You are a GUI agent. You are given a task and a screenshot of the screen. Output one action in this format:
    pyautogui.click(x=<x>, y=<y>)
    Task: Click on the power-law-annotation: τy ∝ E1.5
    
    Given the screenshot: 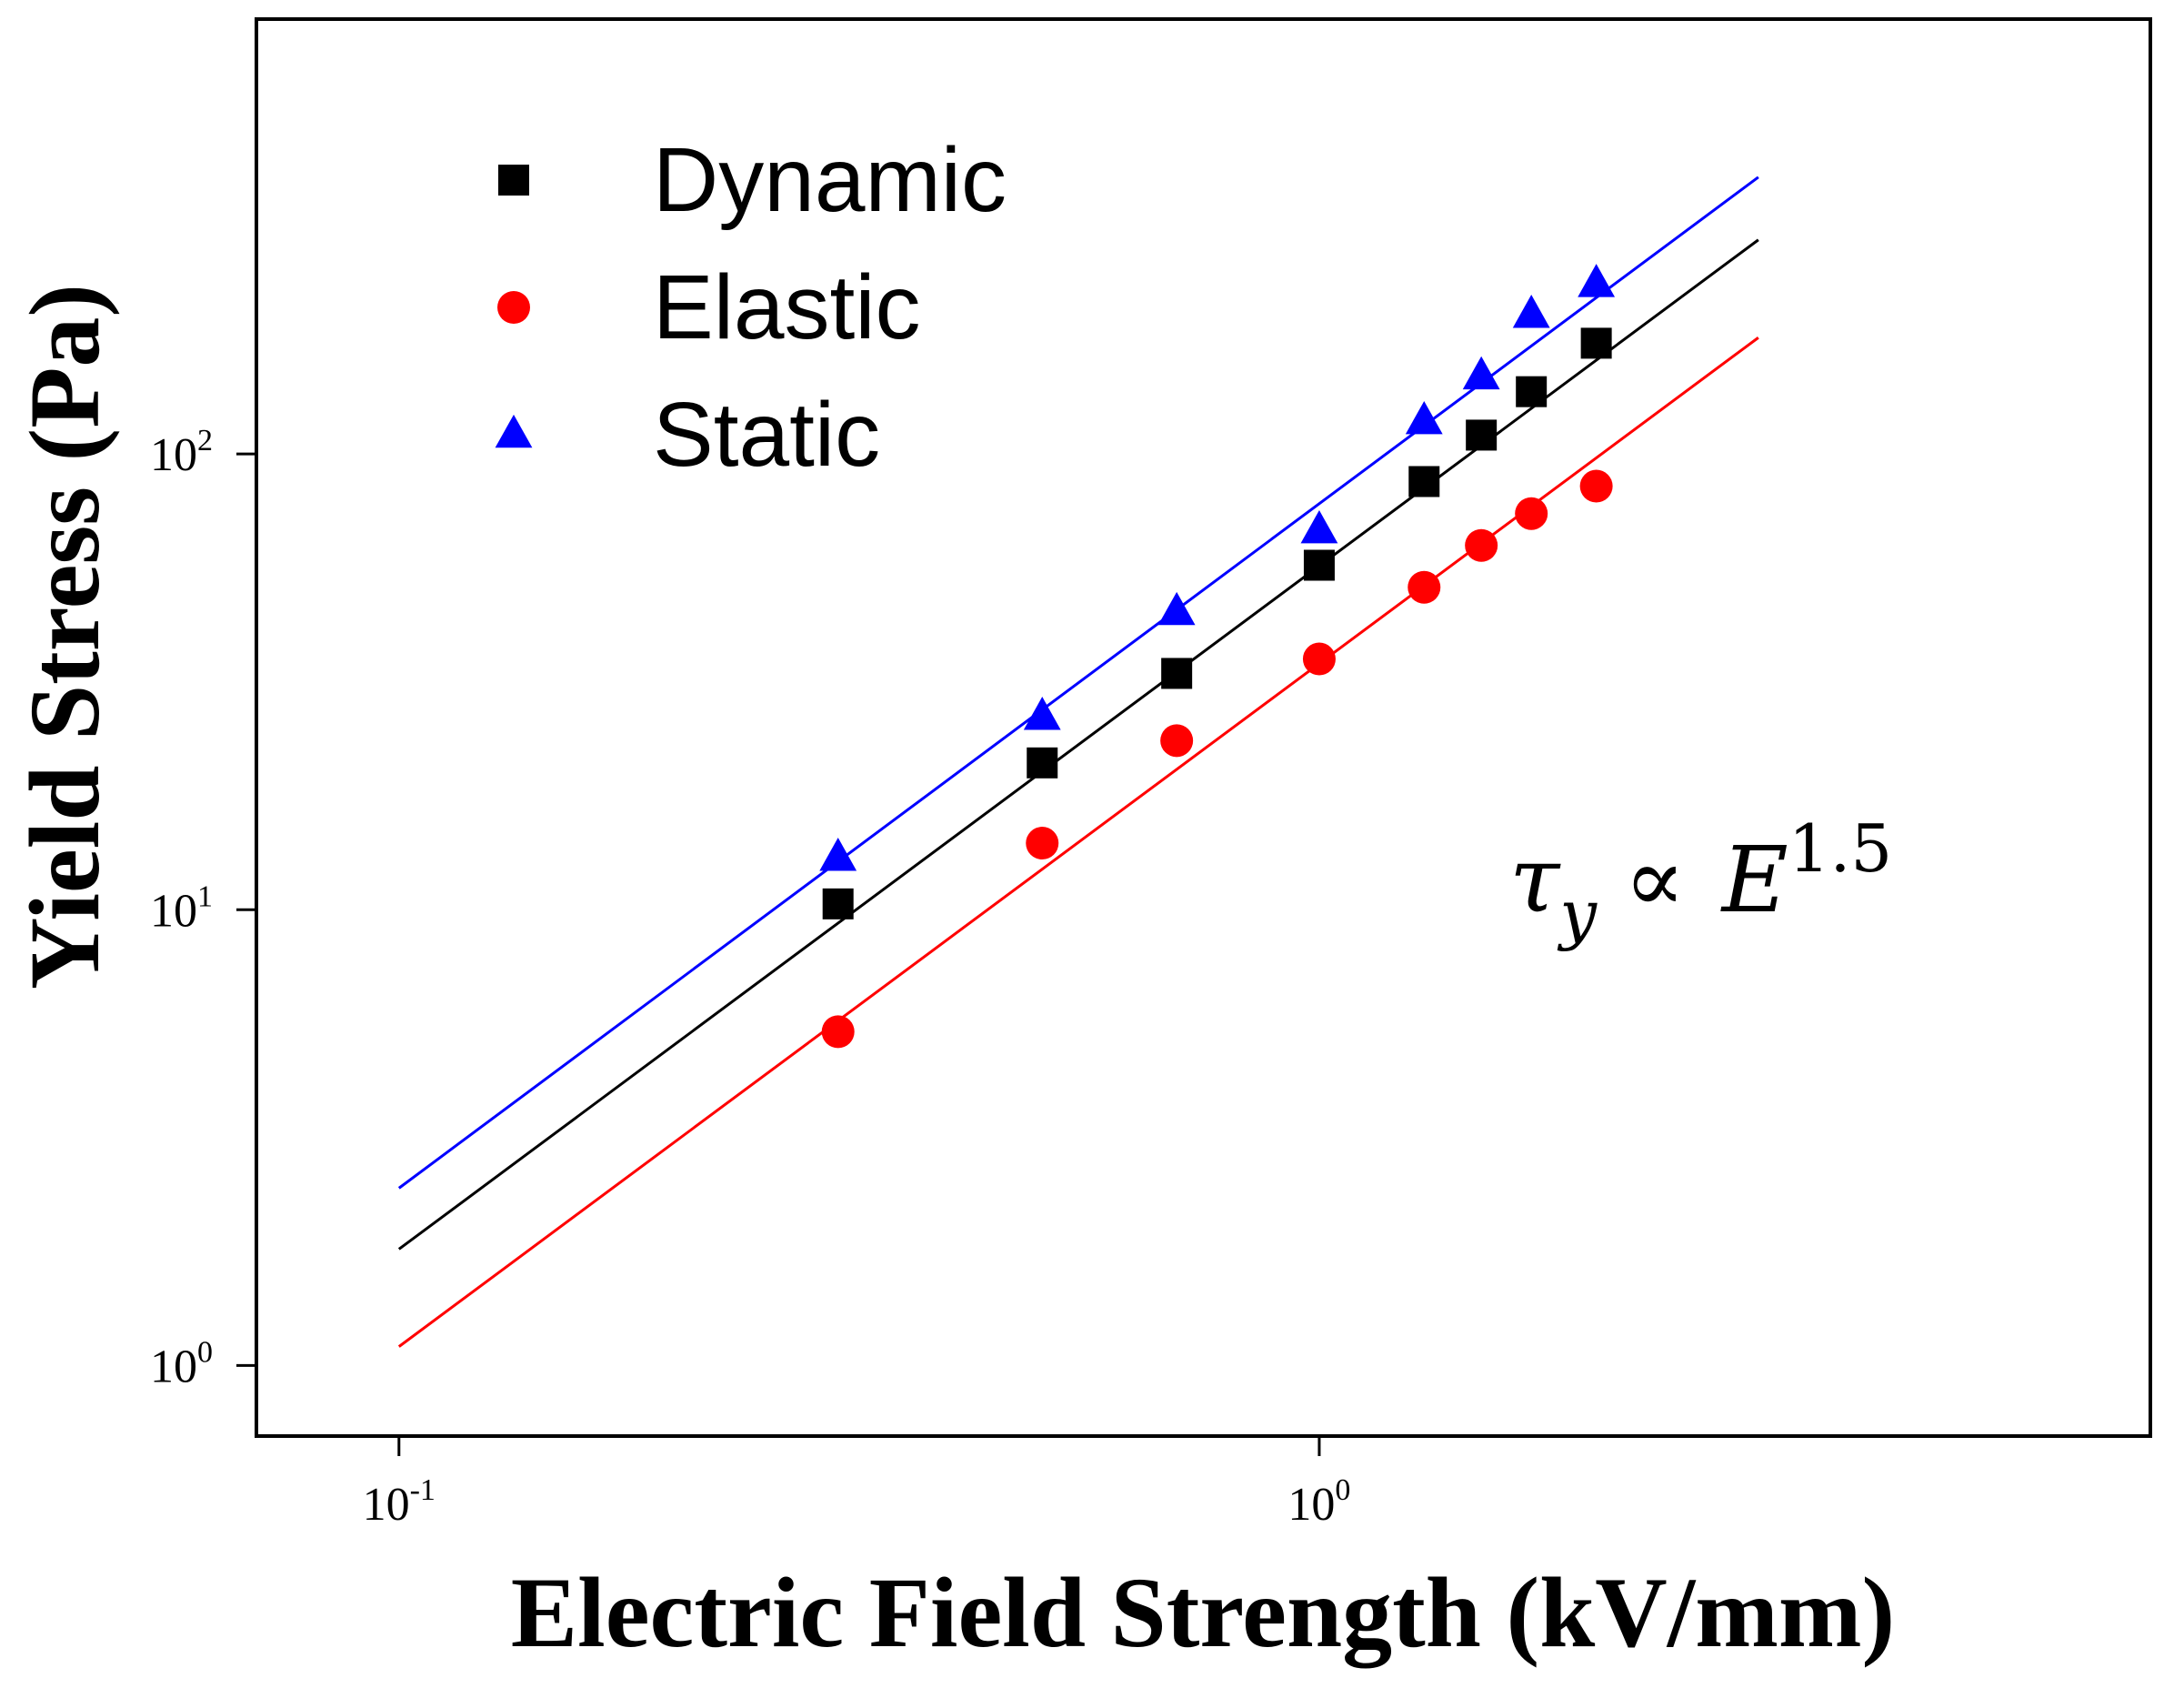 What is the action you would take?
    pyautogui.click(x=1700, y=881)
    